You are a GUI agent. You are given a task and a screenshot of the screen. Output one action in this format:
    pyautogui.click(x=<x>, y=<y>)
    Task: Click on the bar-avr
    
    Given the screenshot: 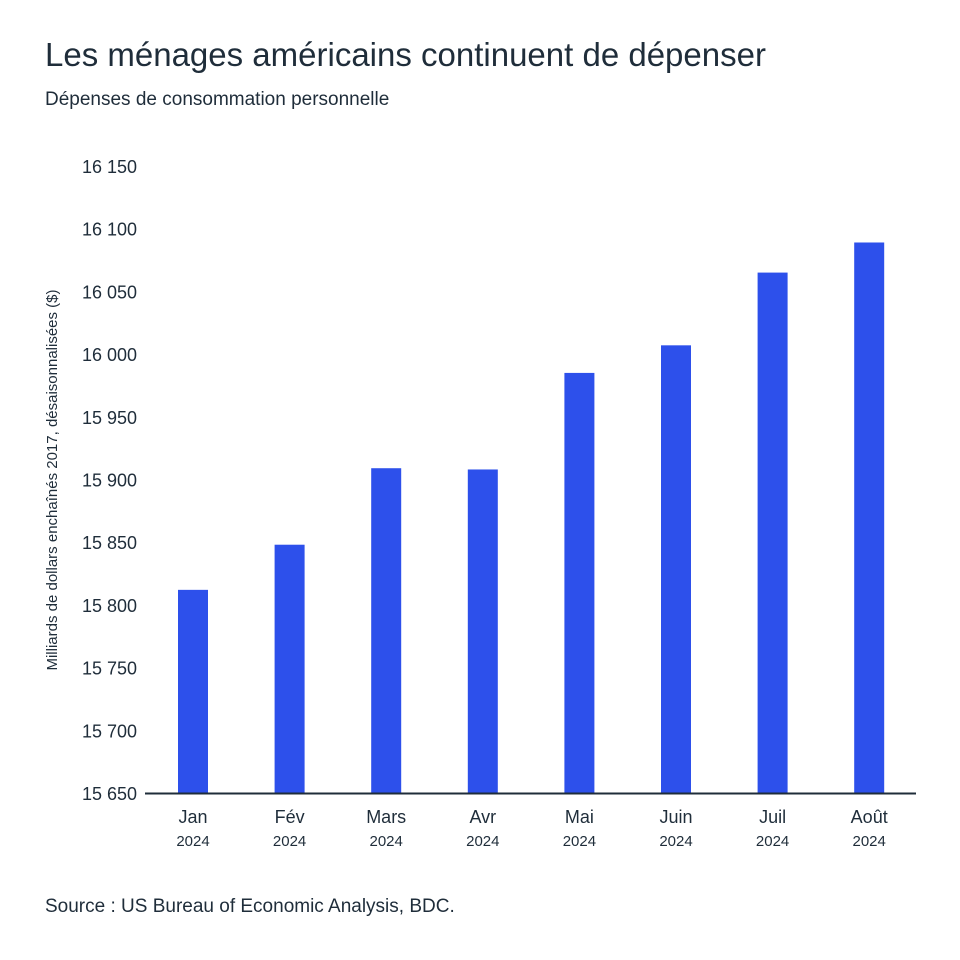 What is the action you would take?
    pyautogui.click(x=482, y=631)
    